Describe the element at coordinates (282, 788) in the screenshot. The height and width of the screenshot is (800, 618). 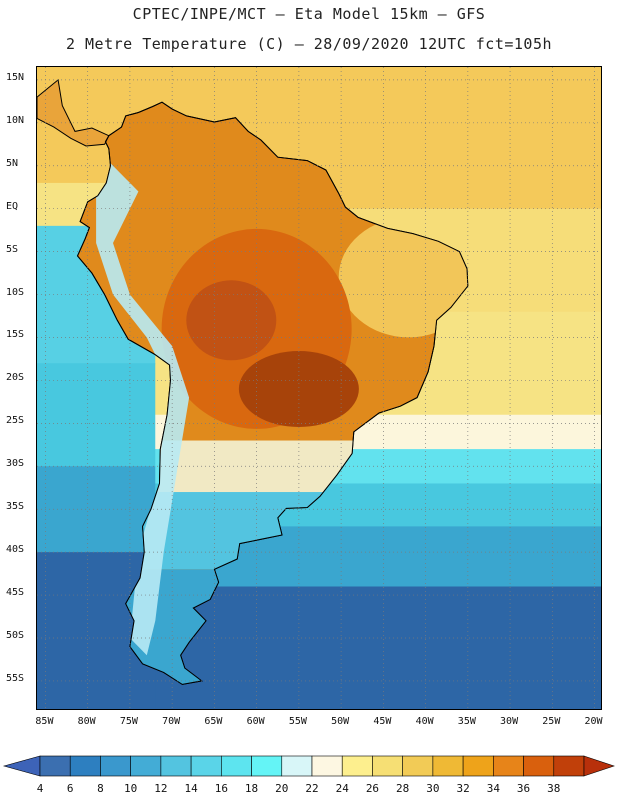
I see `colorbar-tick-label: 20` at that location.